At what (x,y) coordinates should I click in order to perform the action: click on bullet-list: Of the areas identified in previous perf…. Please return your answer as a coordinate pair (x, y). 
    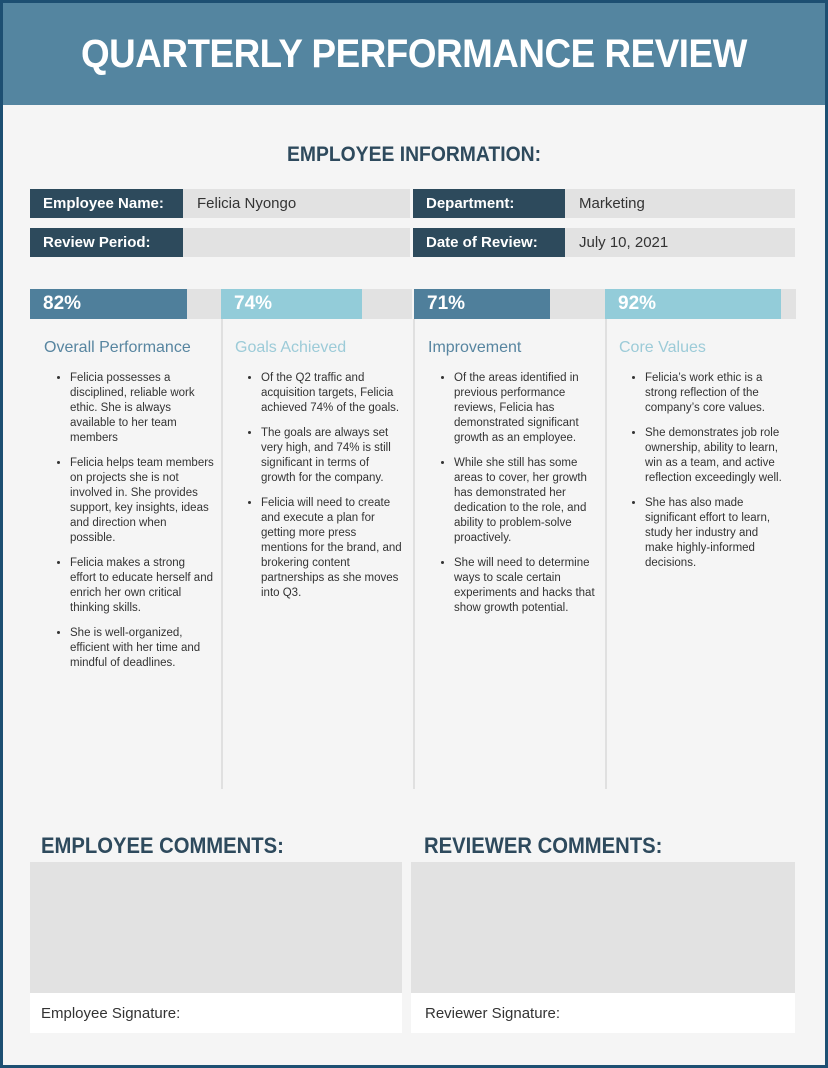
    Looking at the image, I should click on (517, 498).